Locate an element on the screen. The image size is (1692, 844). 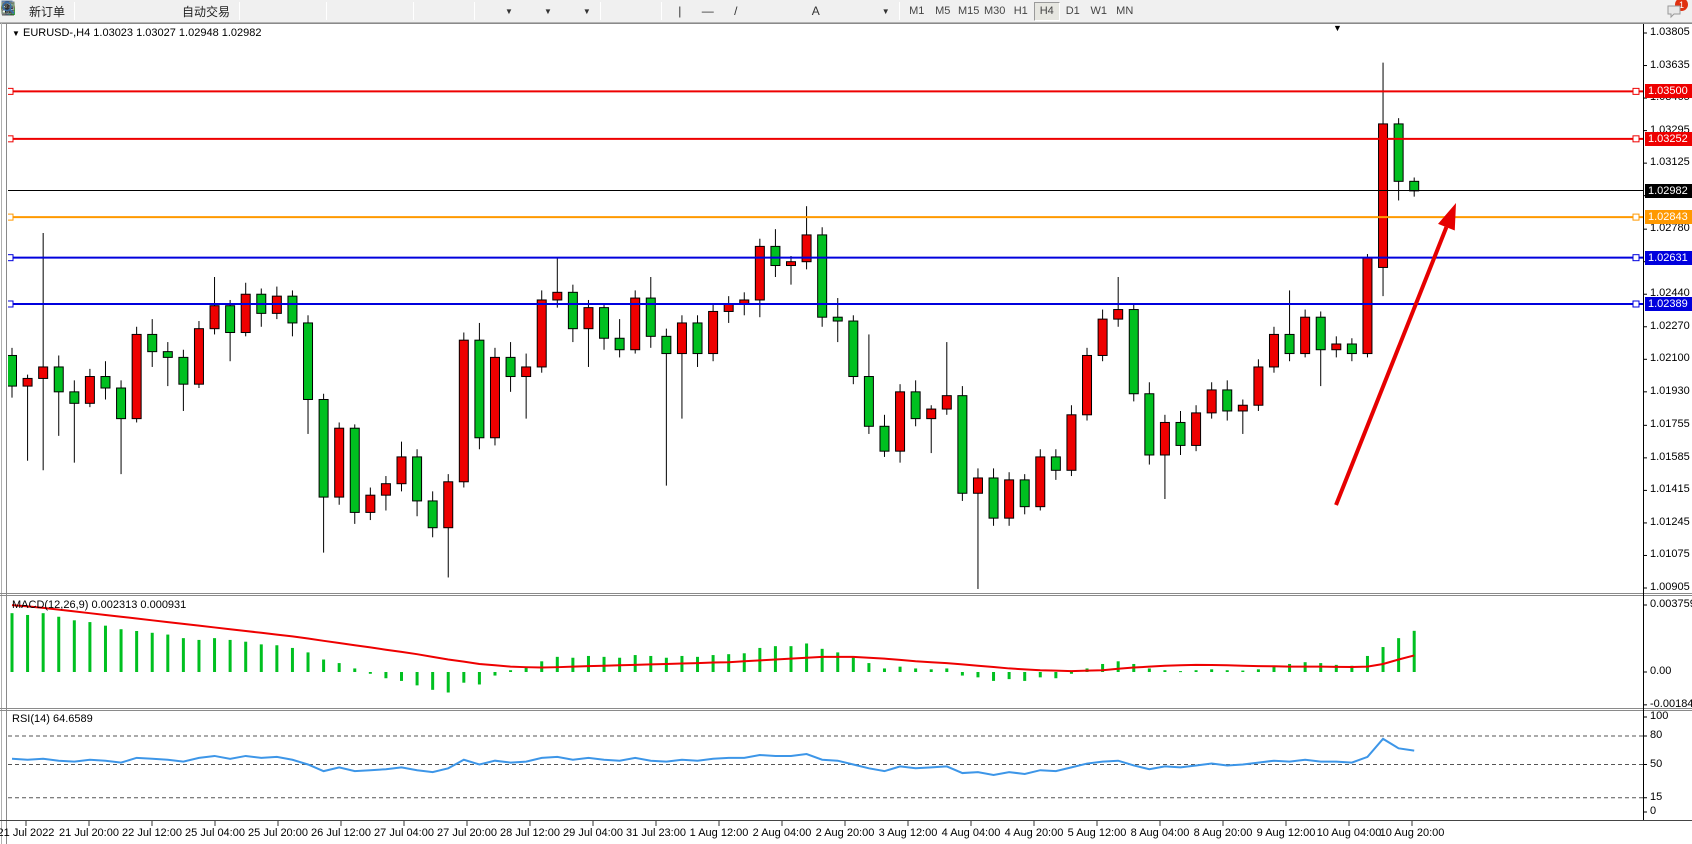
text-label-tool: T is located at coordinates (429, 11).